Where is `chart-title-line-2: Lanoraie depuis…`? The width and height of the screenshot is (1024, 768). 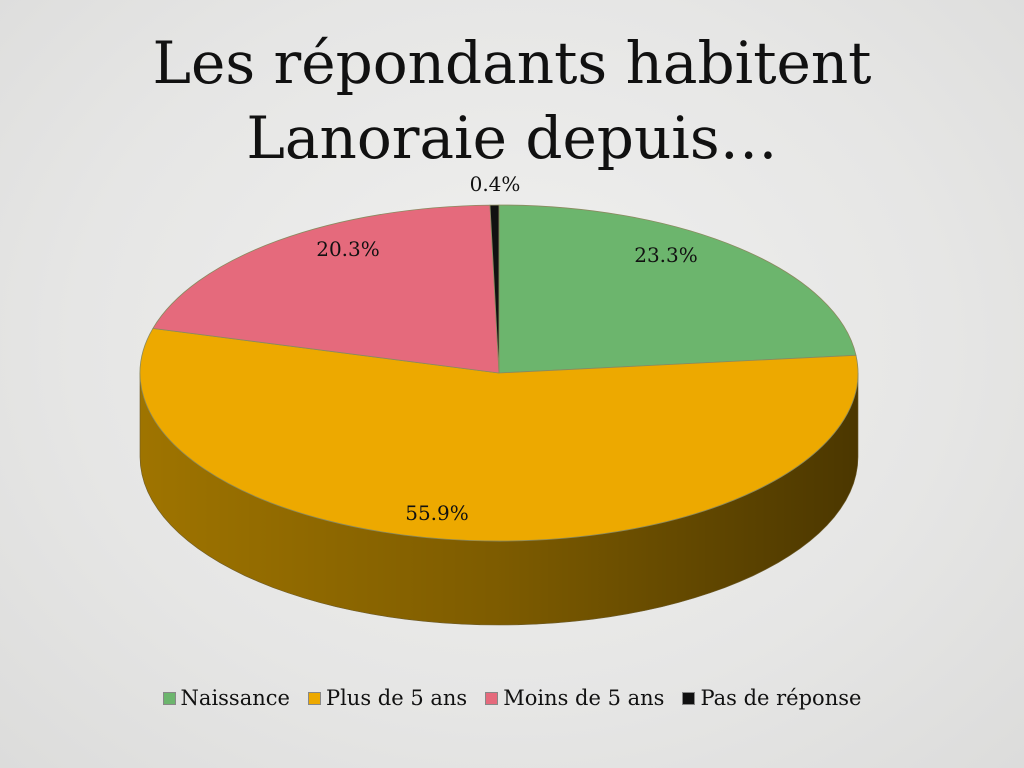
chart-title-line-2: Lanoraie depuis… is located at coordinates (512, 138).